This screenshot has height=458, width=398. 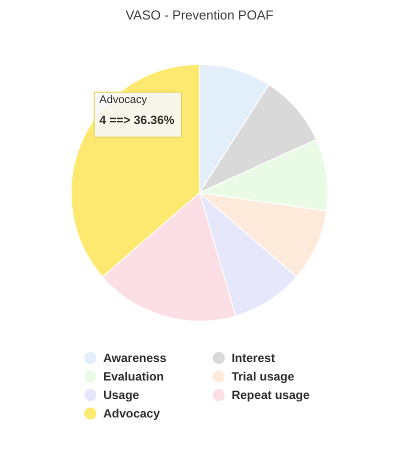 What do you see at coordinates (137, 120) in the screenshot?
I see `text: 4 ==> 36.36%` at bounding box center [137, 120].